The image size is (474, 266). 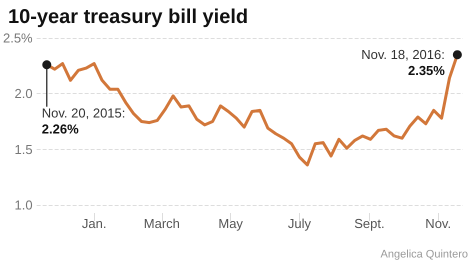 I want to click on annotation: Nov. 20, 2015: 2.26%, so click(x=84, y=121).